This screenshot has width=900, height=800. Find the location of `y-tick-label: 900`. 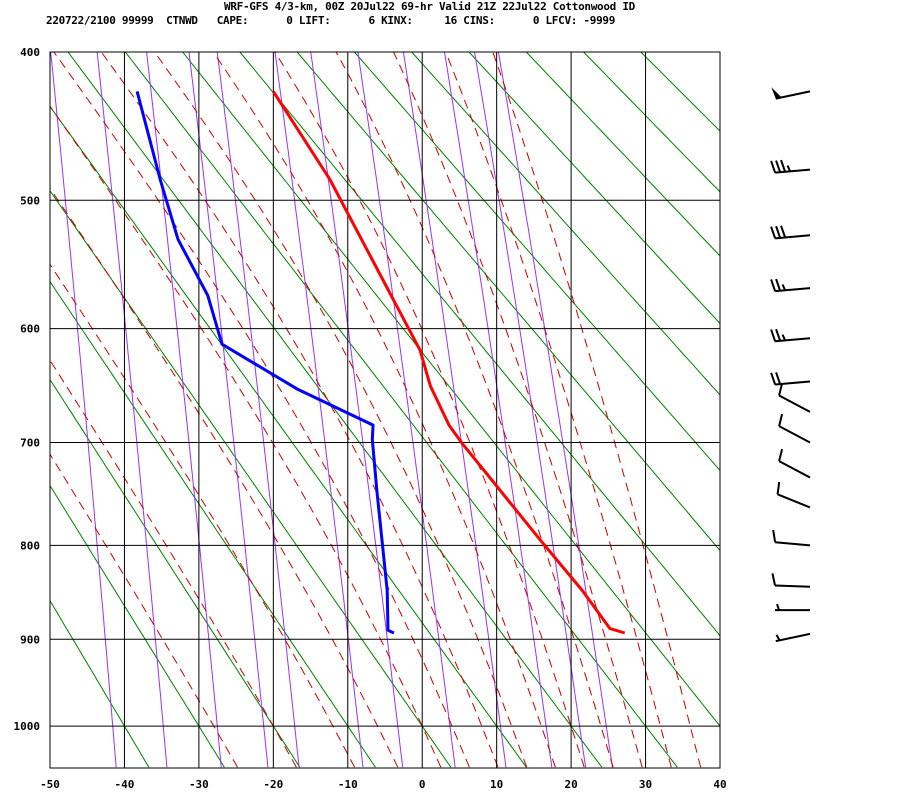

y-tick-label: 900 is located at coordinates (30, 639).